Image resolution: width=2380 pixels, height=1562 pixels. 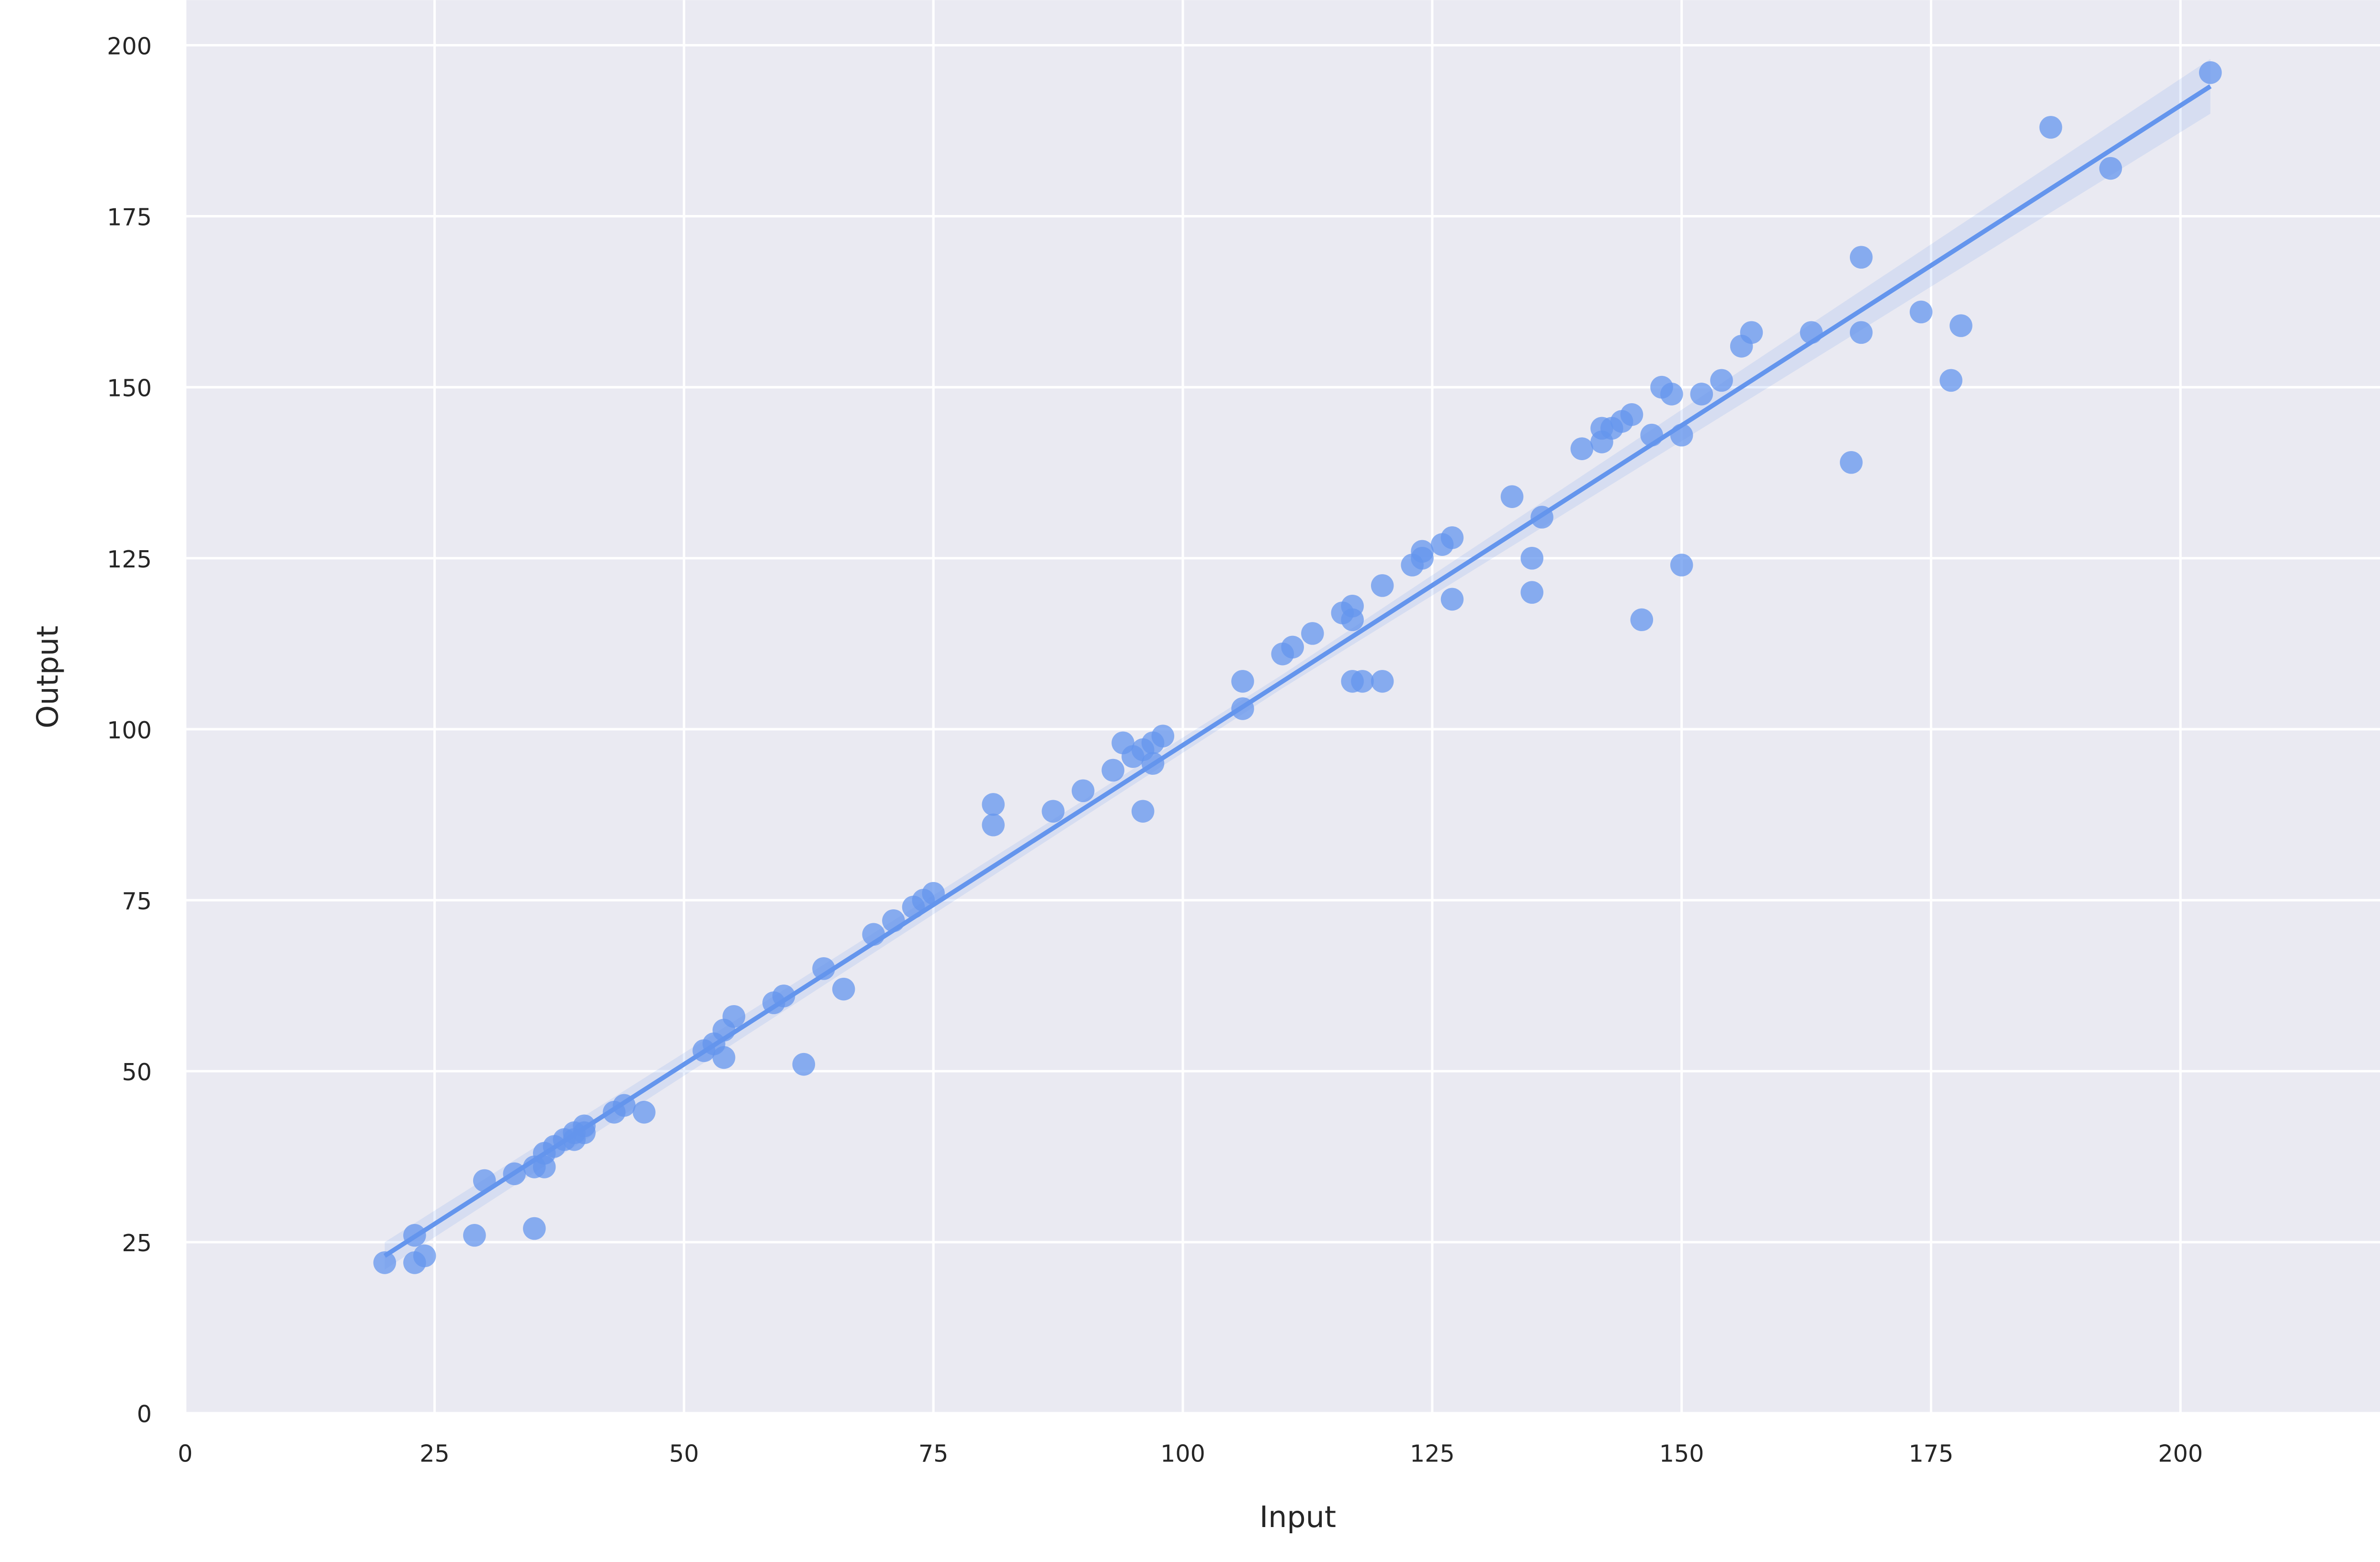 I want to click on y-tick-label: 150, so click(x=129, y=388).